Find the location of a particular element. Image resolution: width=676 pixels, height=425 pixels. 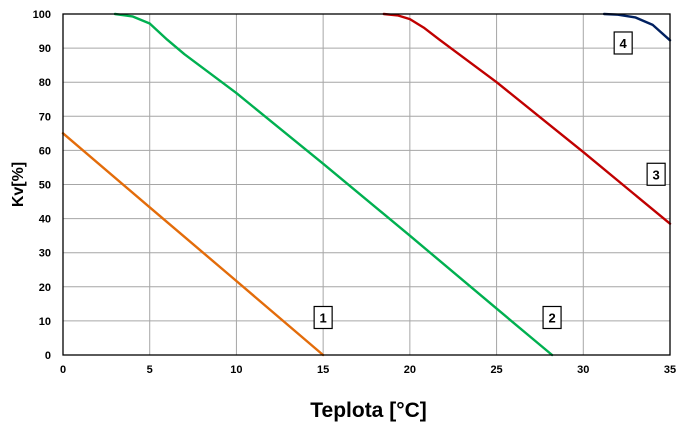

series-label-1: 1 is located at coordinates (323, 317).